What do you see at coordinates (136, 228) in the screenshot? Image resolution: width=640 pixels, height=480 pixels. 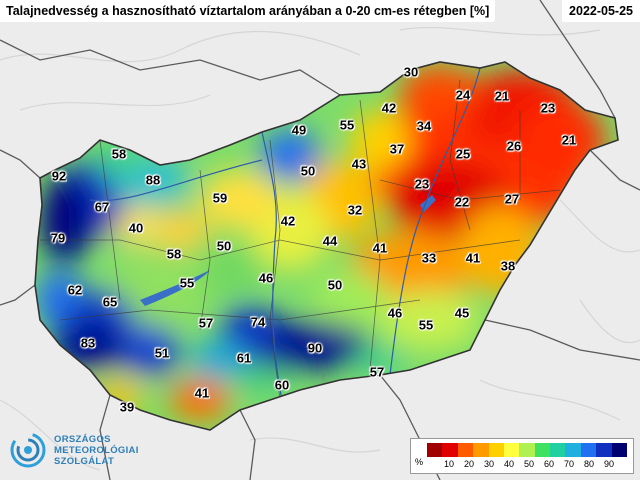 I see `value-label: 40` at bounding box center [136, 228].